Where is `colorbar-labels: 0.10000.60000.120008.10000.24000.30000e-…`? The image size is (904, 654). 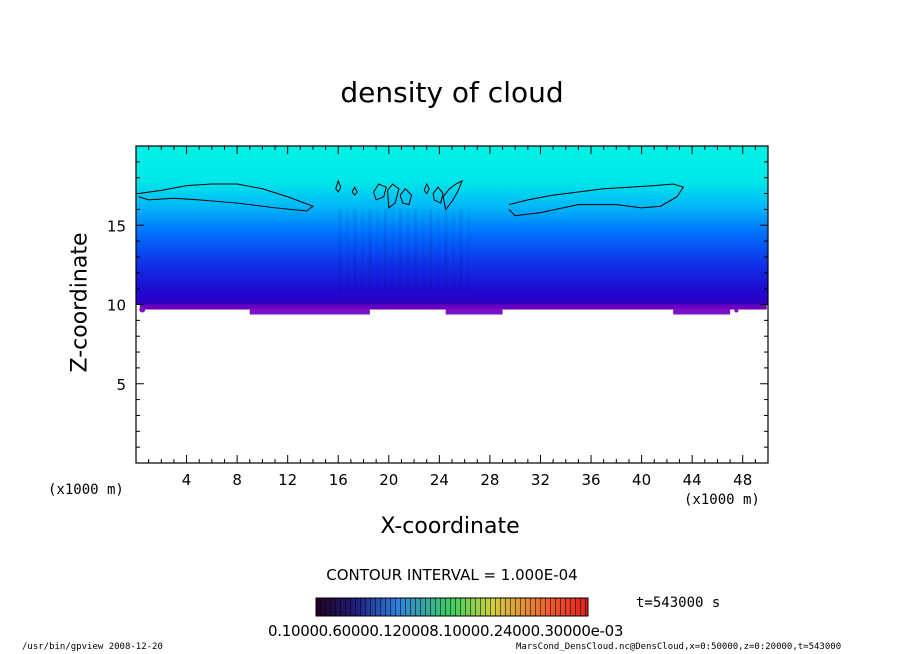 colorbar-labels: 0.10000.60000.120008.10000.24000.30000e-… is located at coordinates (446, 631).